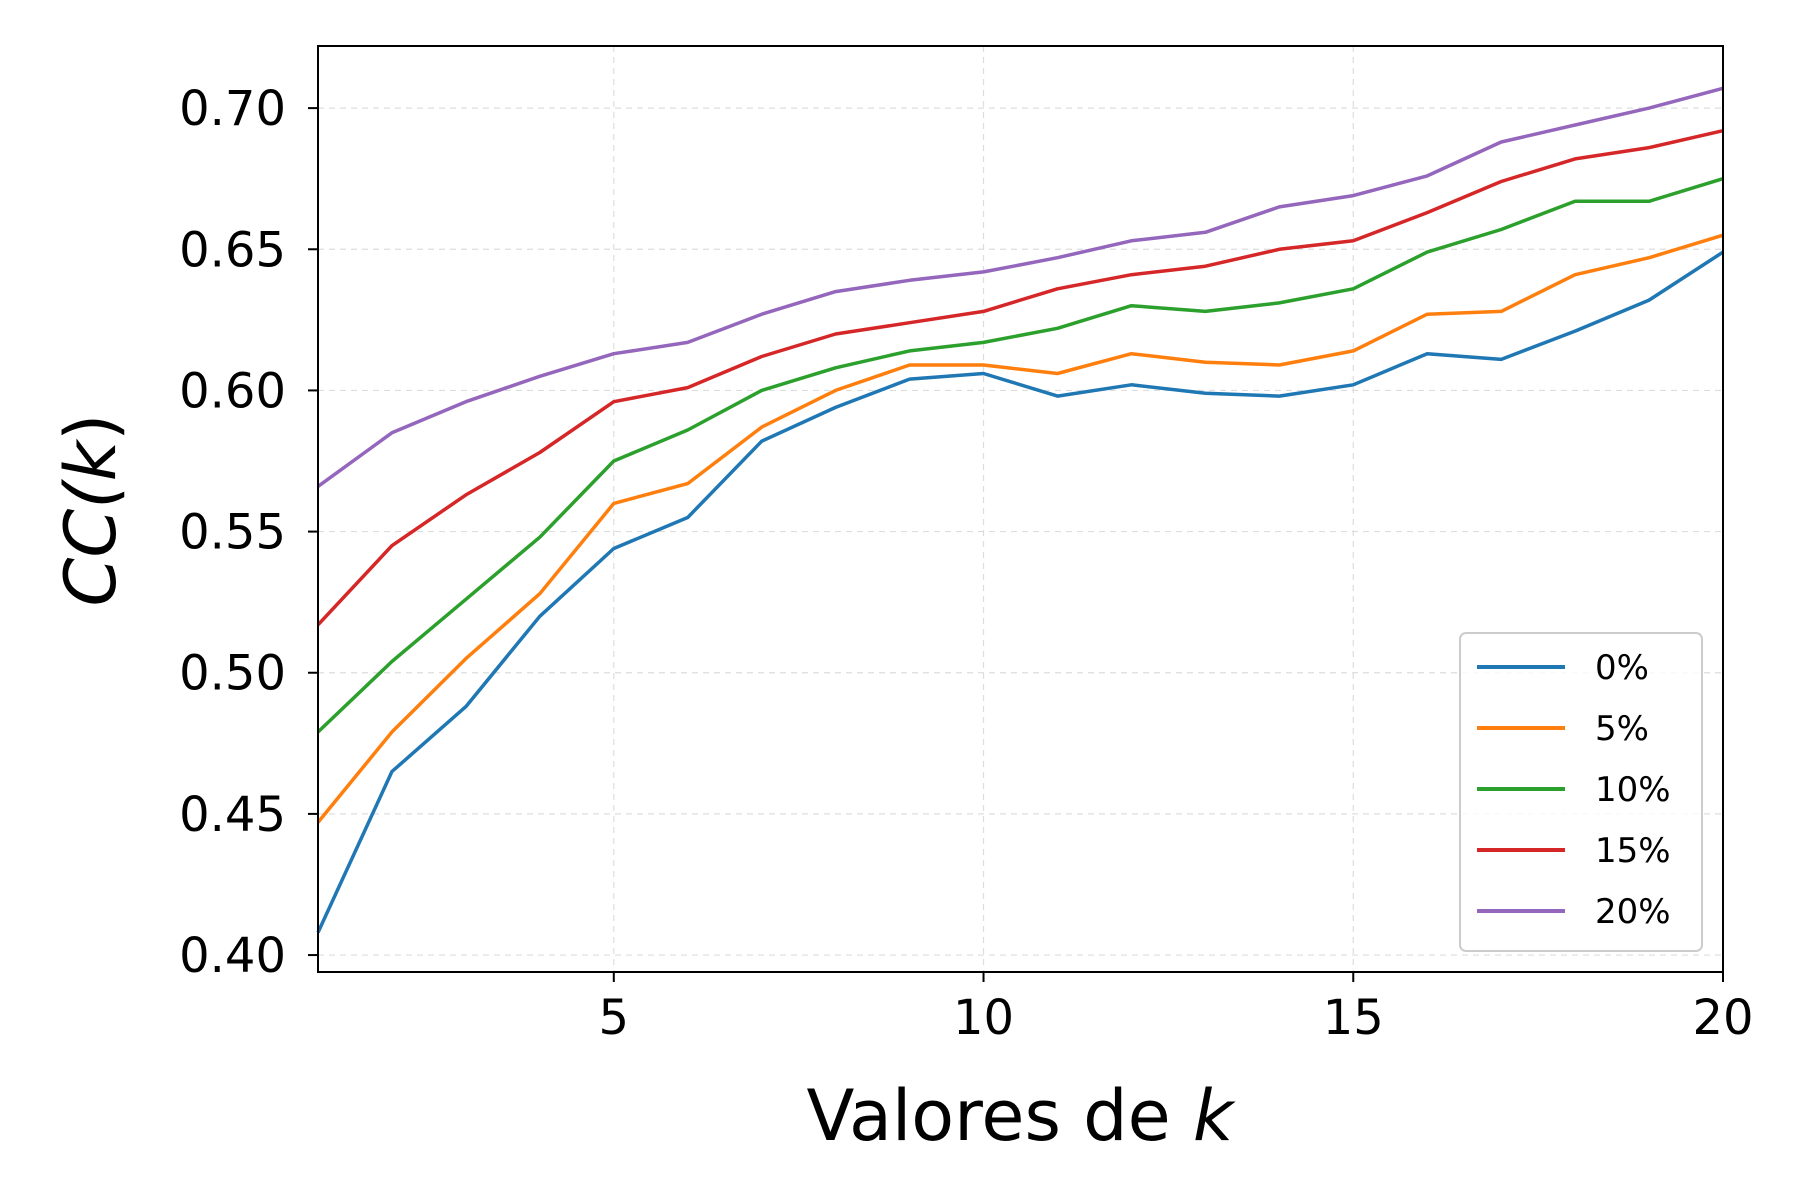 The width and height of the screenshot is (1800, 1200). What do you see at coordinates (1622, 668) in the screenshot?
I see `legend-label: 0%` at bounding box center [1622, 668].